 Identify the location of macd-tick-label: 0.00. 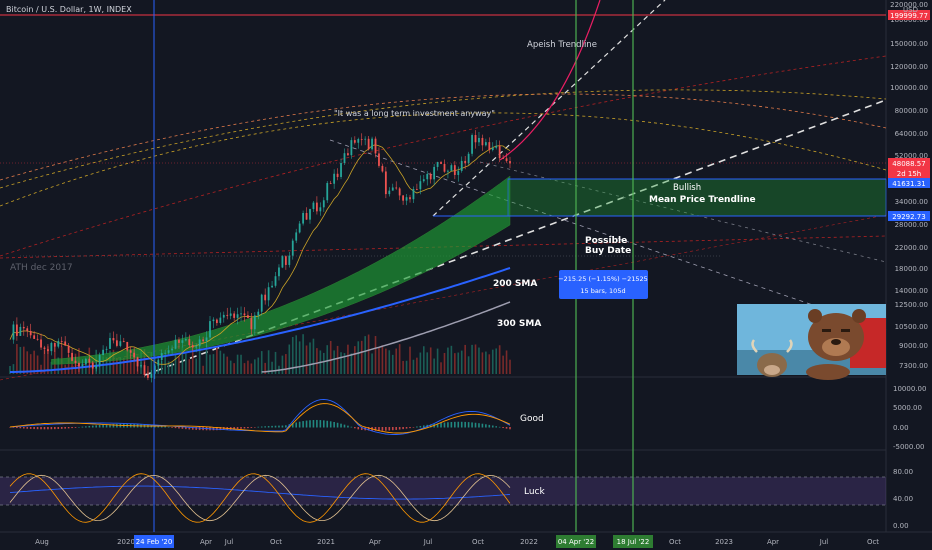
(901, 428).